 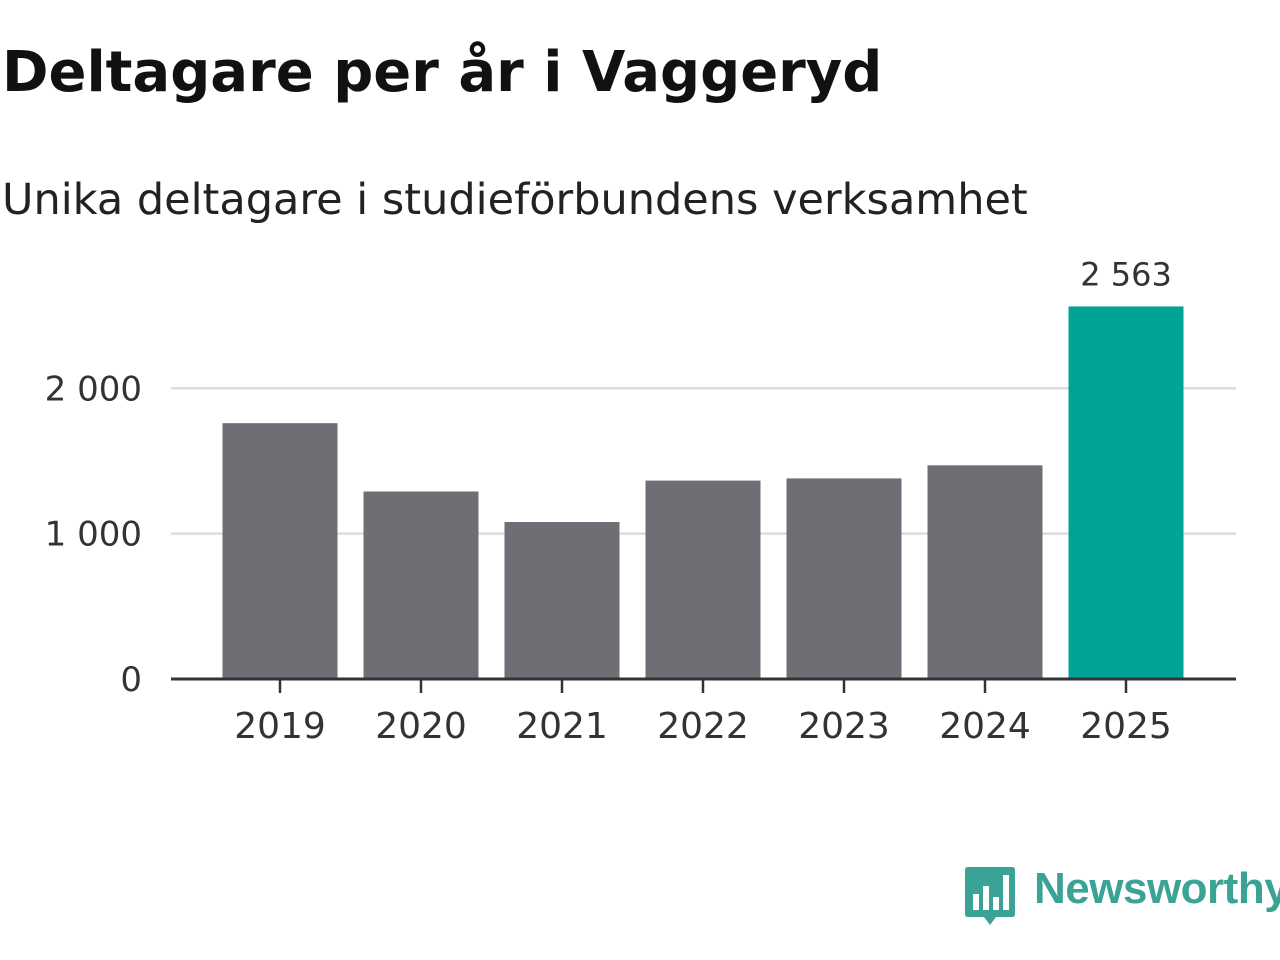 I want to click on brand-name: Newsworthy, so click(x=1157, y=888).